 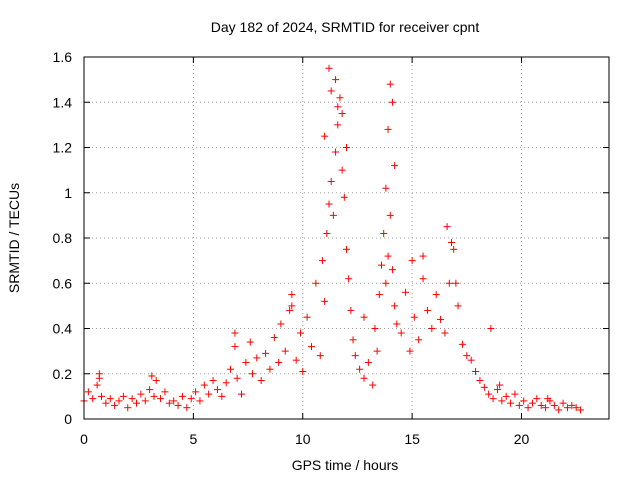 I want to click on y-tick-label: 0.8, so click(x=63, y=238).